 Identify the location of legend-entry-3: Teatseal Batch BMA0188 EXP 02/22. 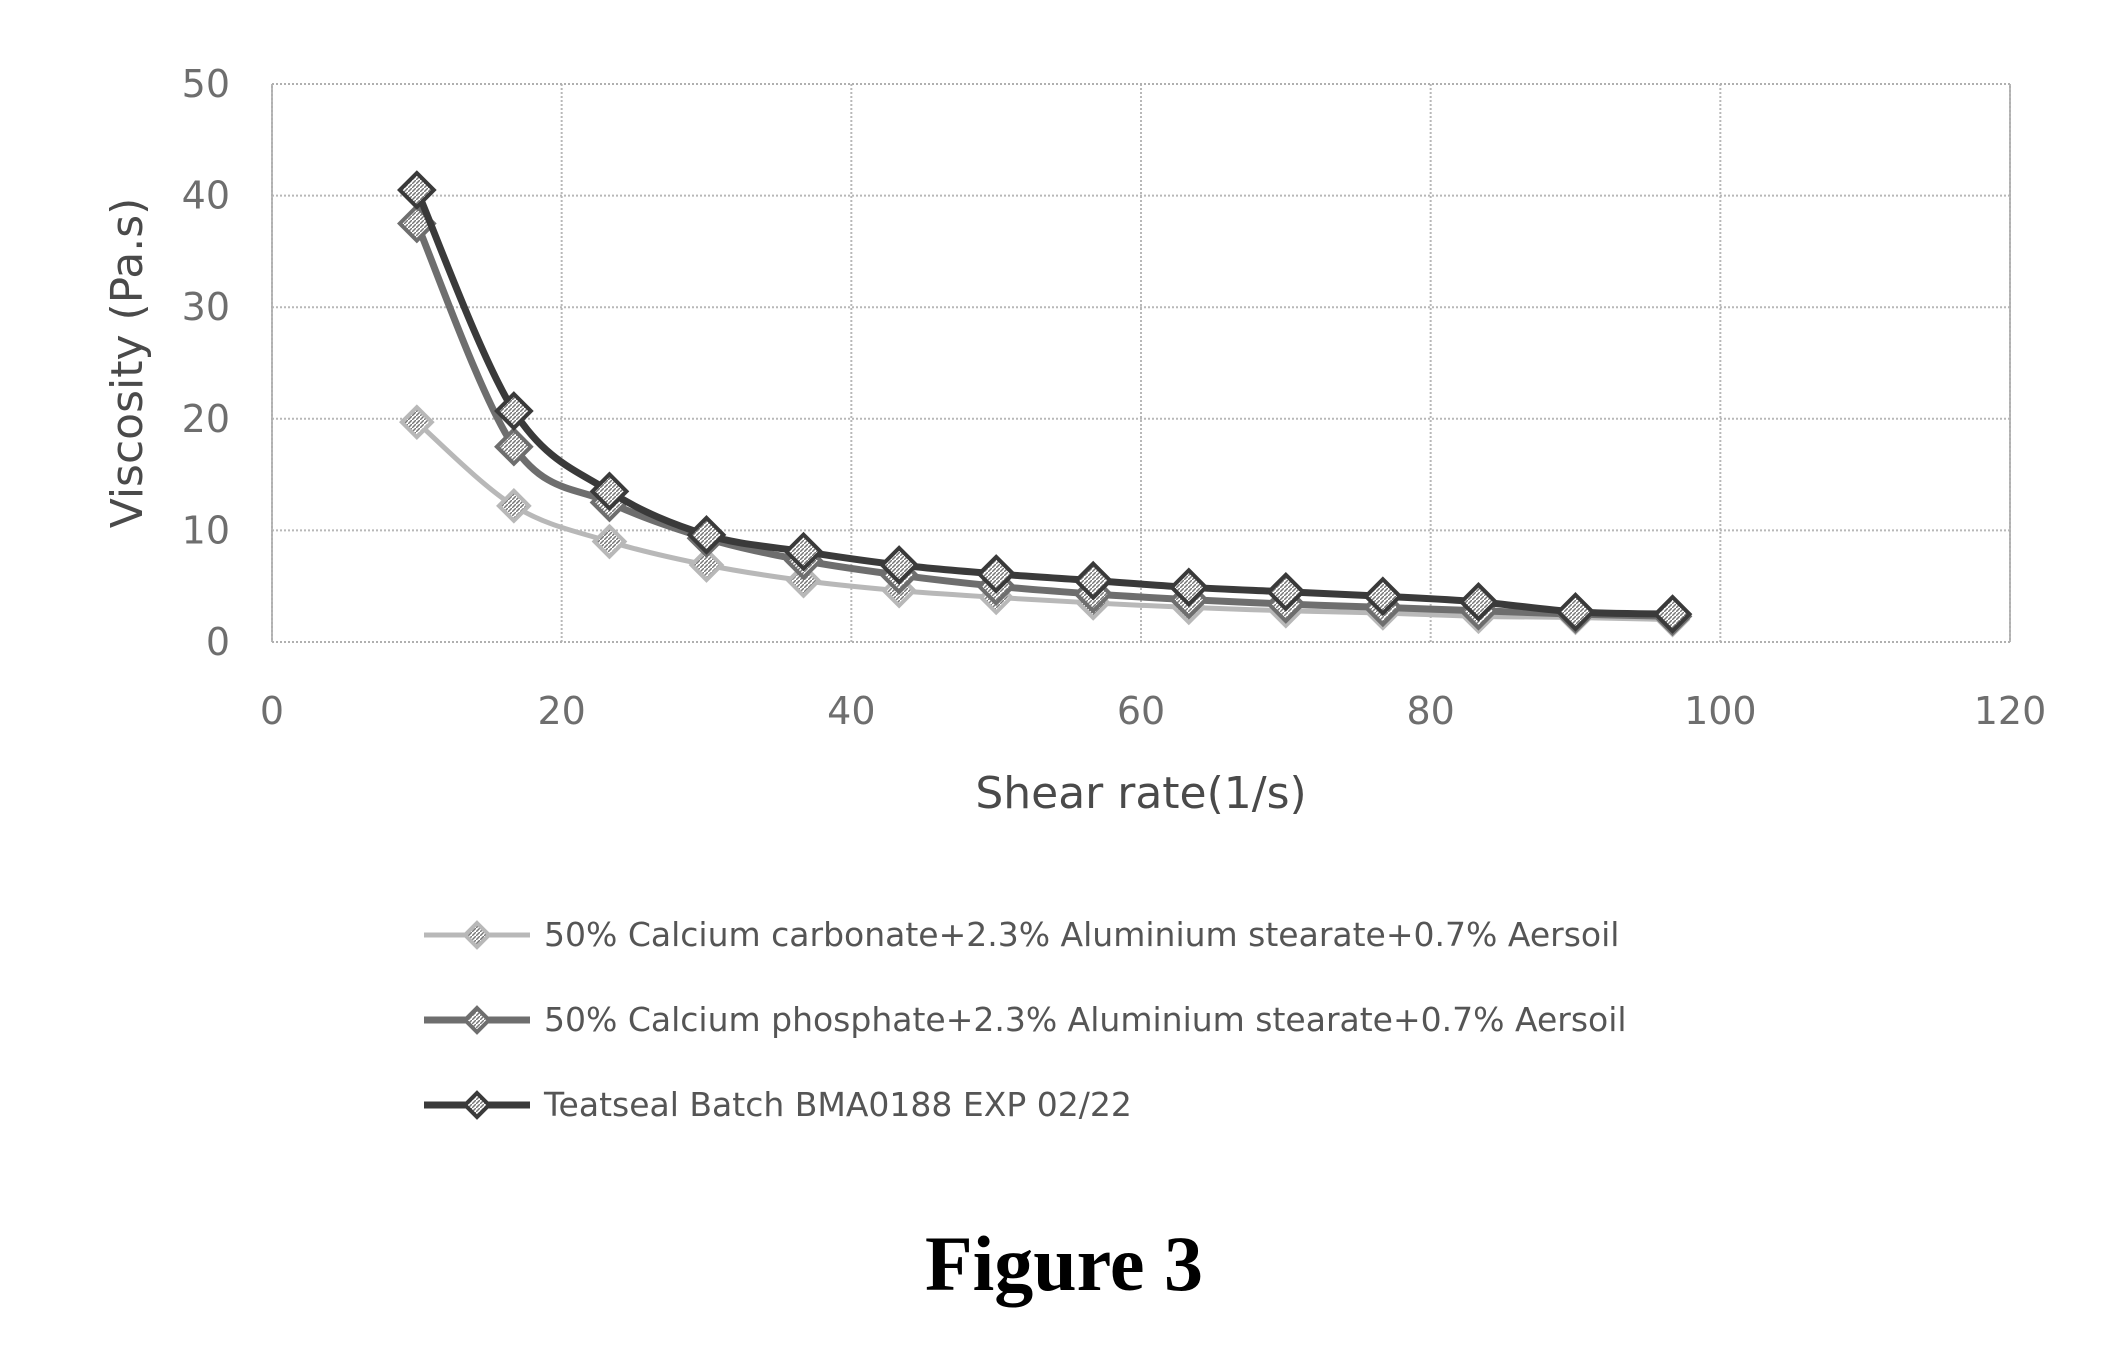
(778, 1104).